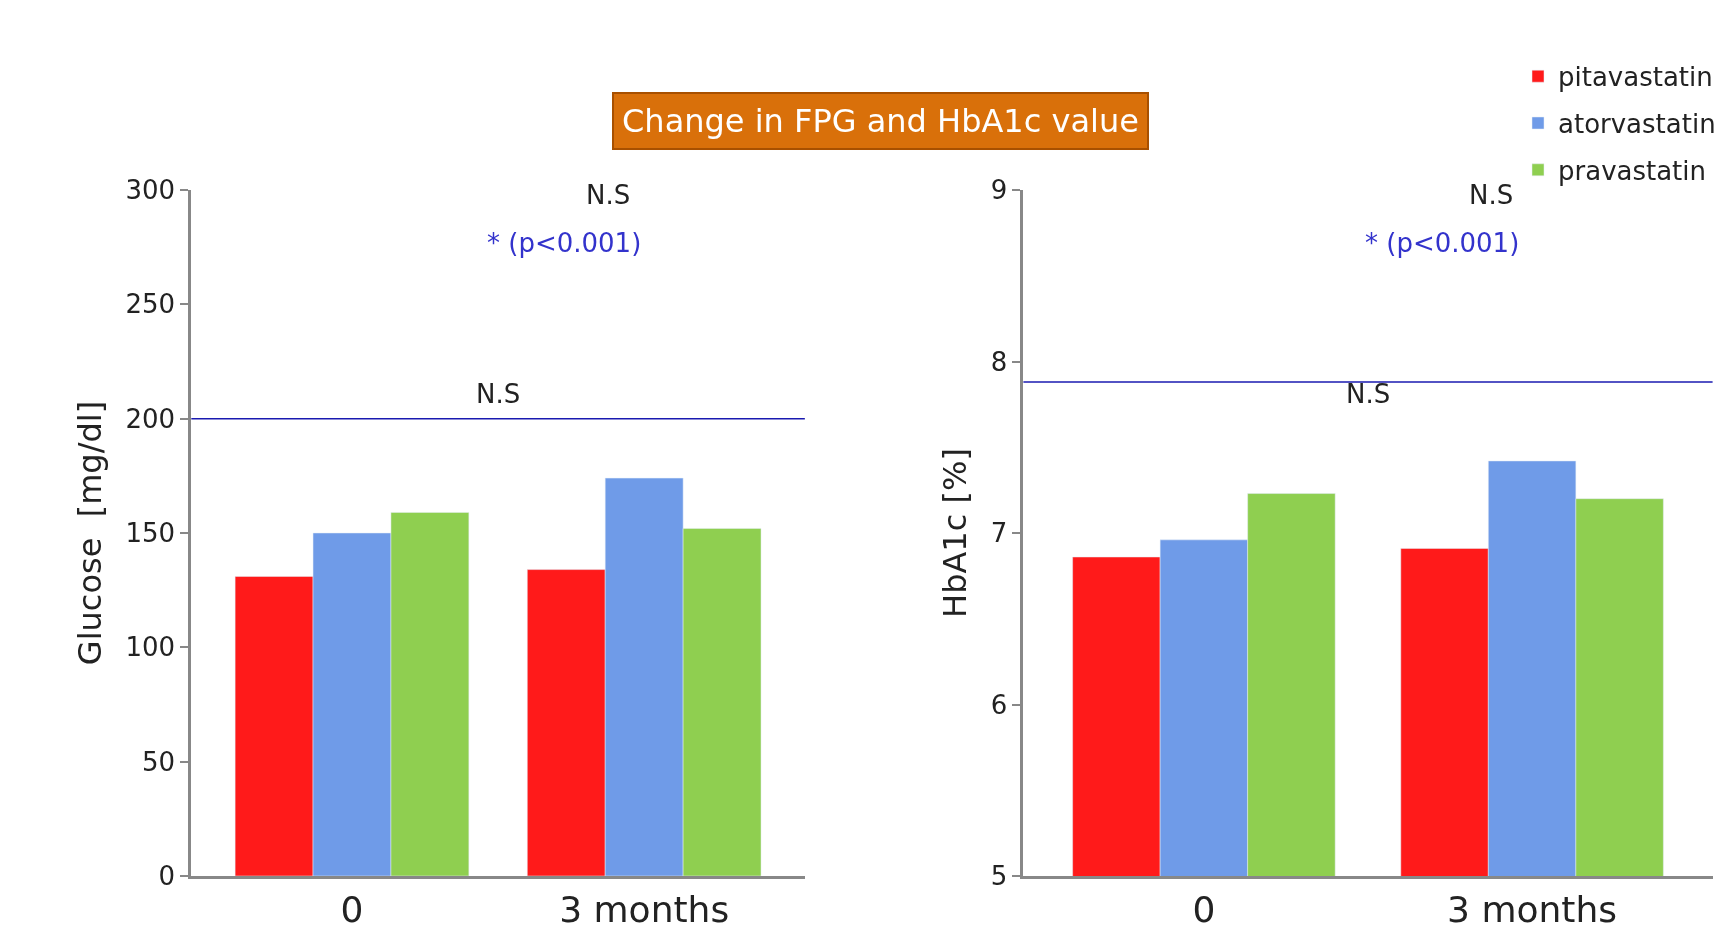 The image size is (1731, 946). Describe the element at coordinates (167, 876) in the screenshot. I see `y-tick-label: 0` at that location.